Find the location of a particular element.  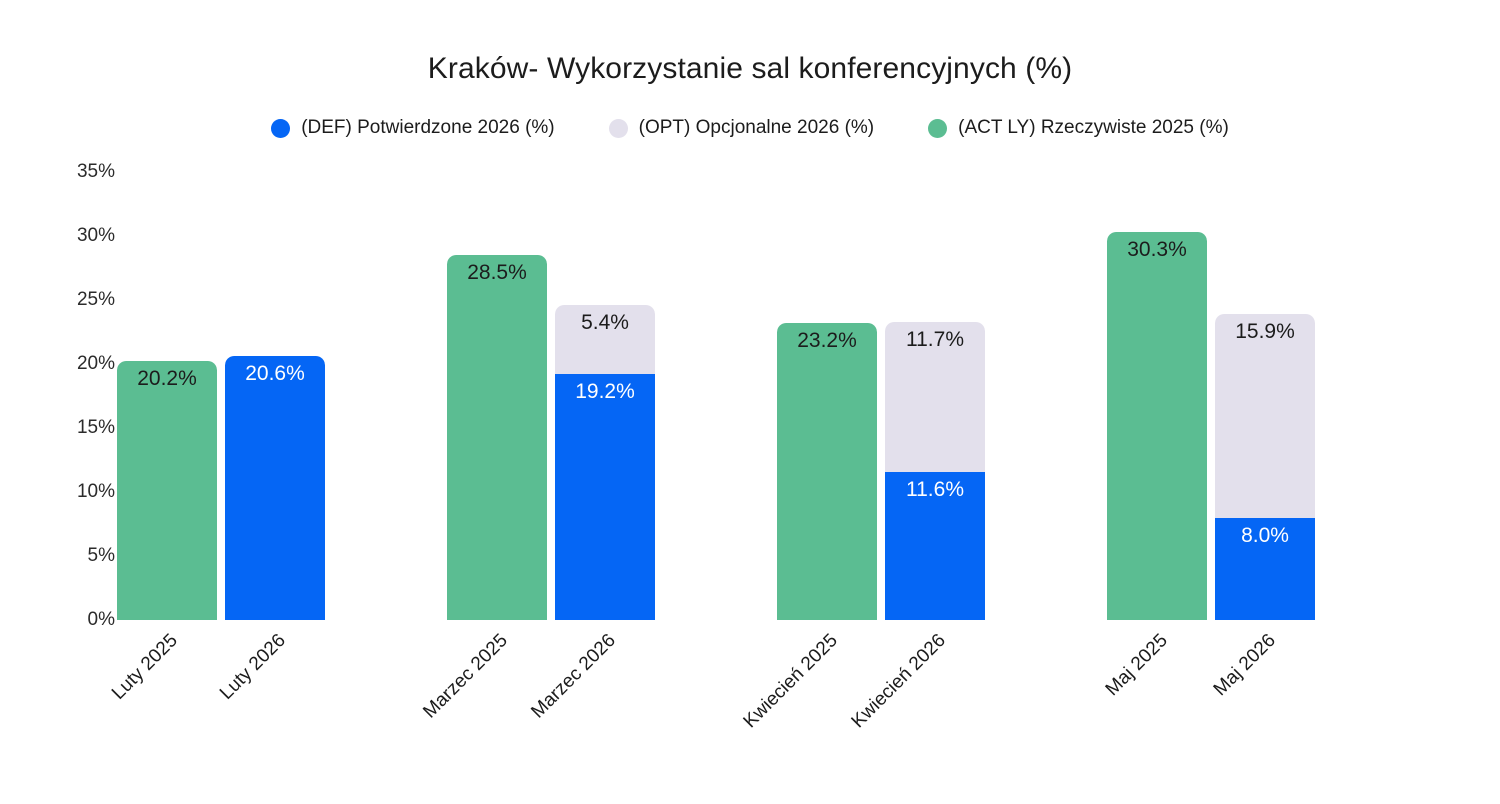

legend-item-label: (DEF) Potwierdzone 2026 (%) is located at coordinates (428, 127).